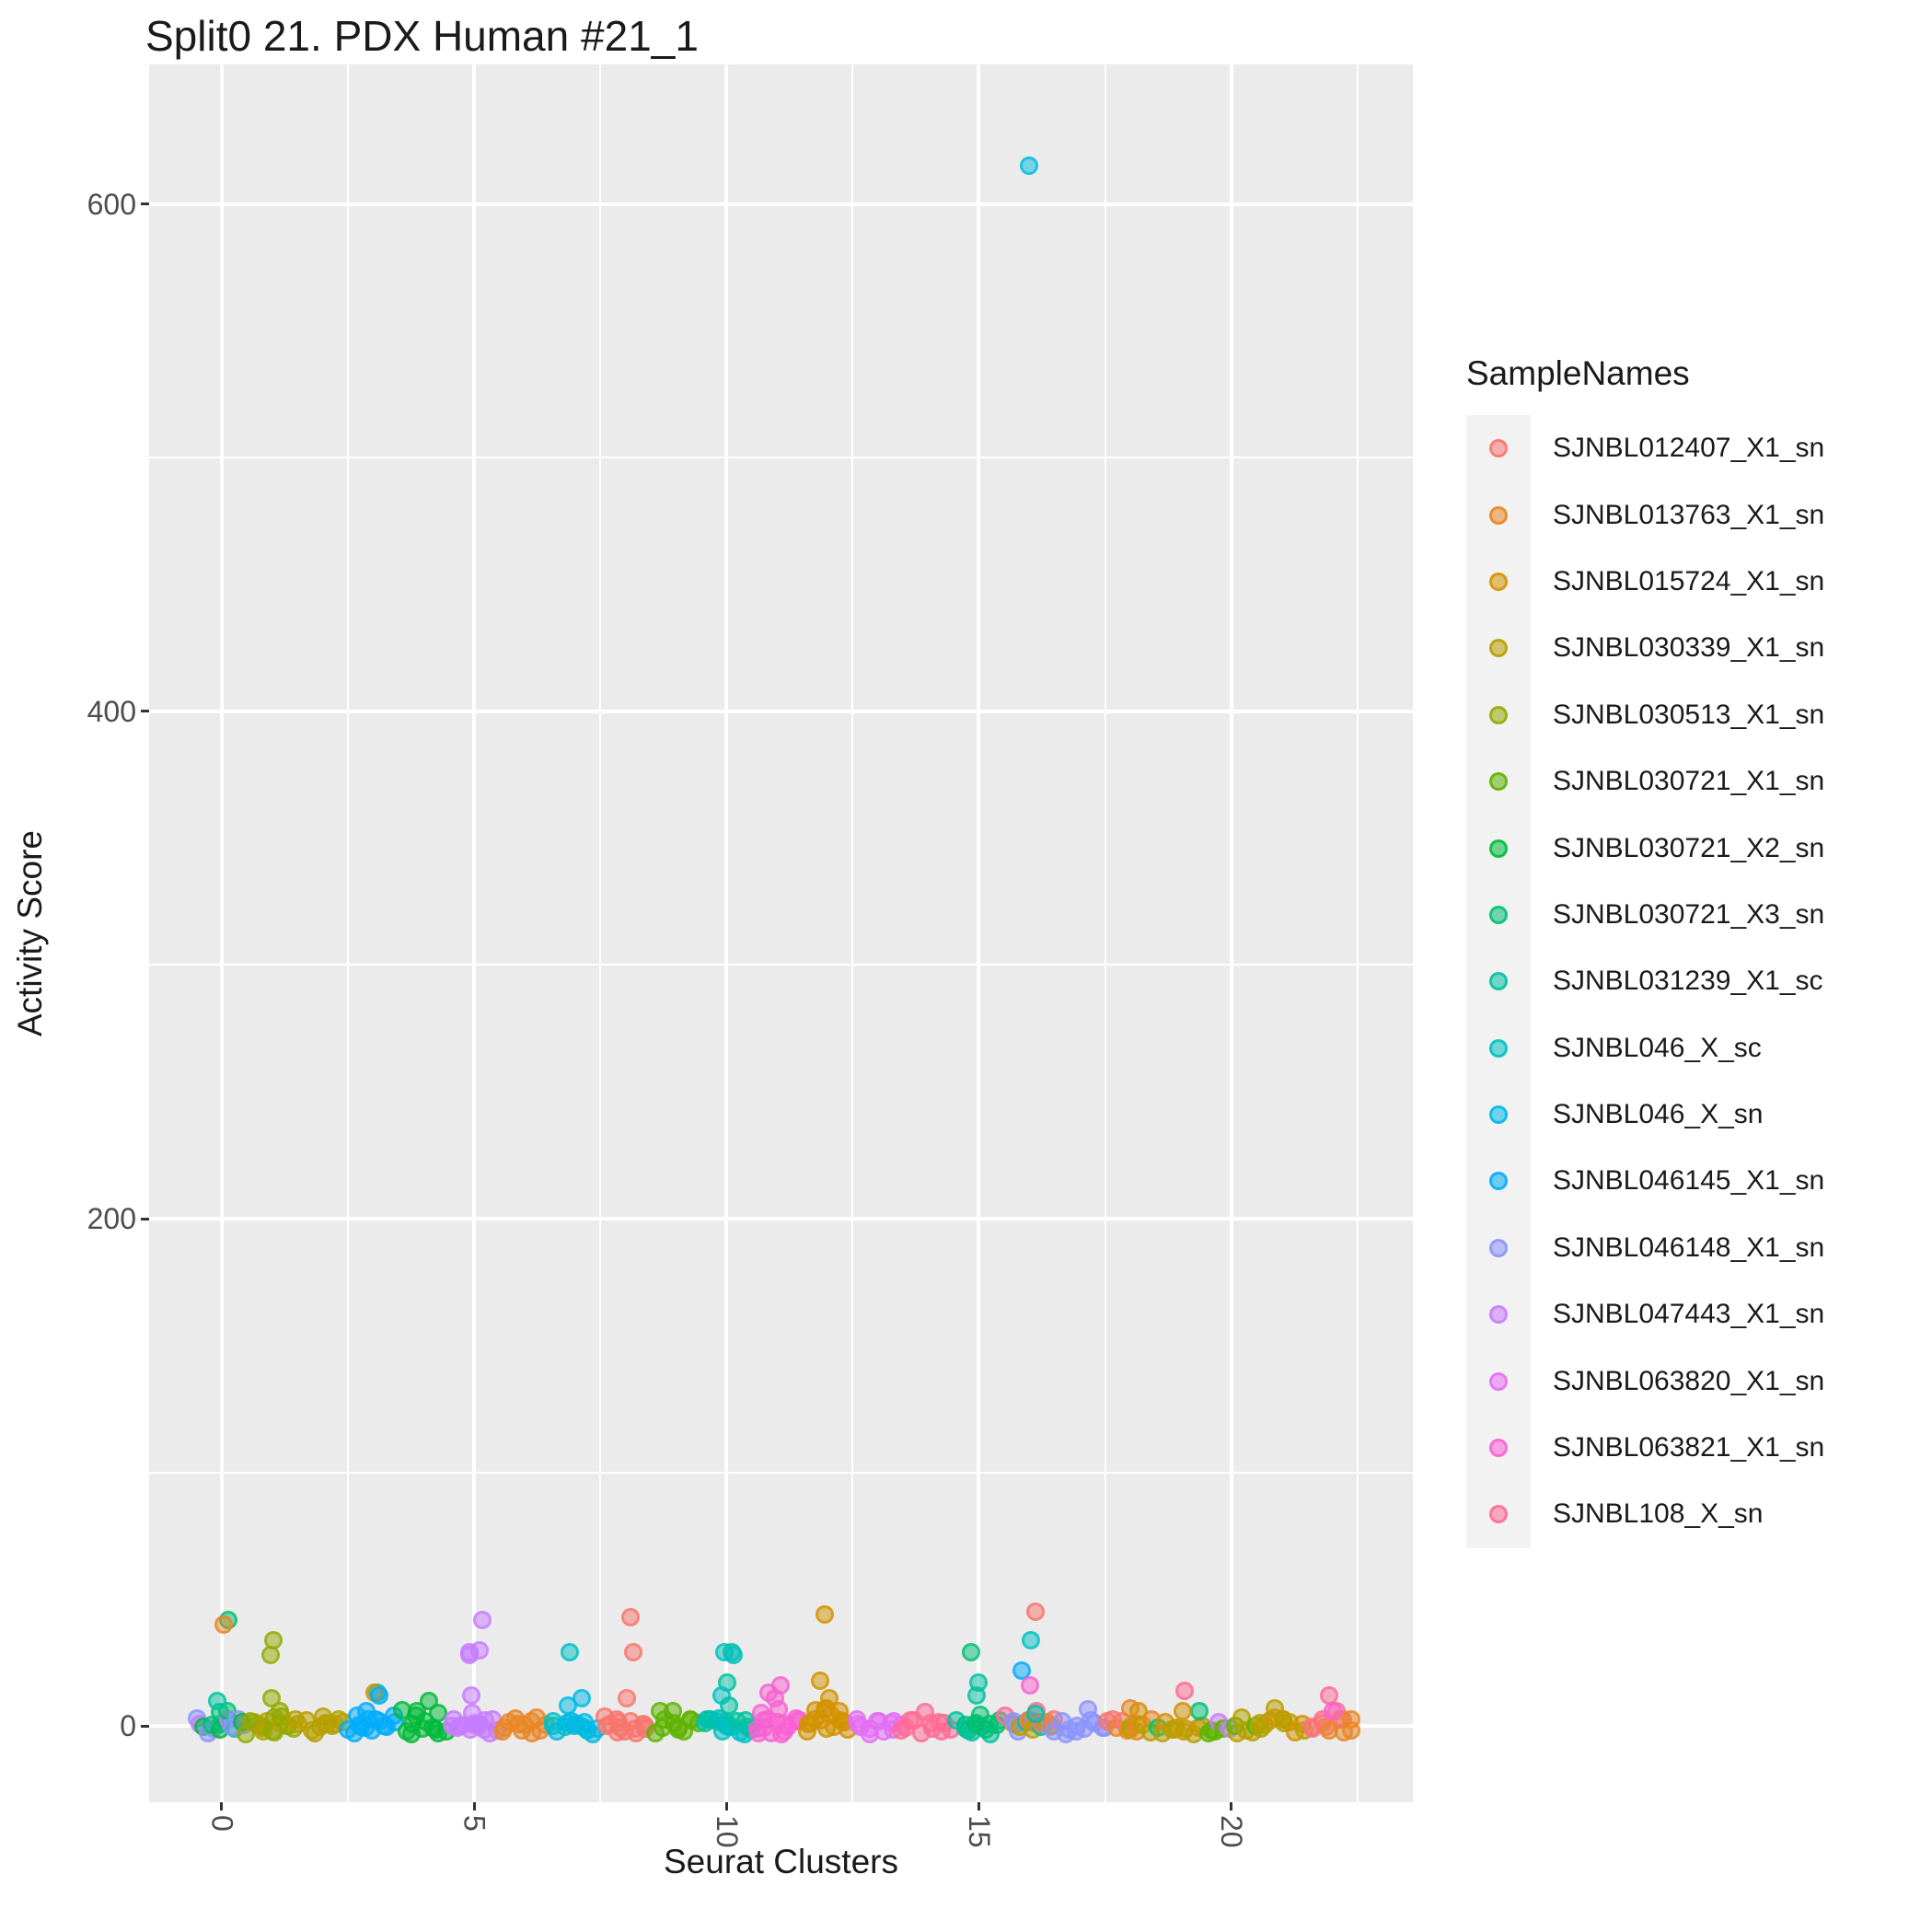 The image size is (1932, 1932). I want to click on x-tick-label: 20, so click(1232, 1834).